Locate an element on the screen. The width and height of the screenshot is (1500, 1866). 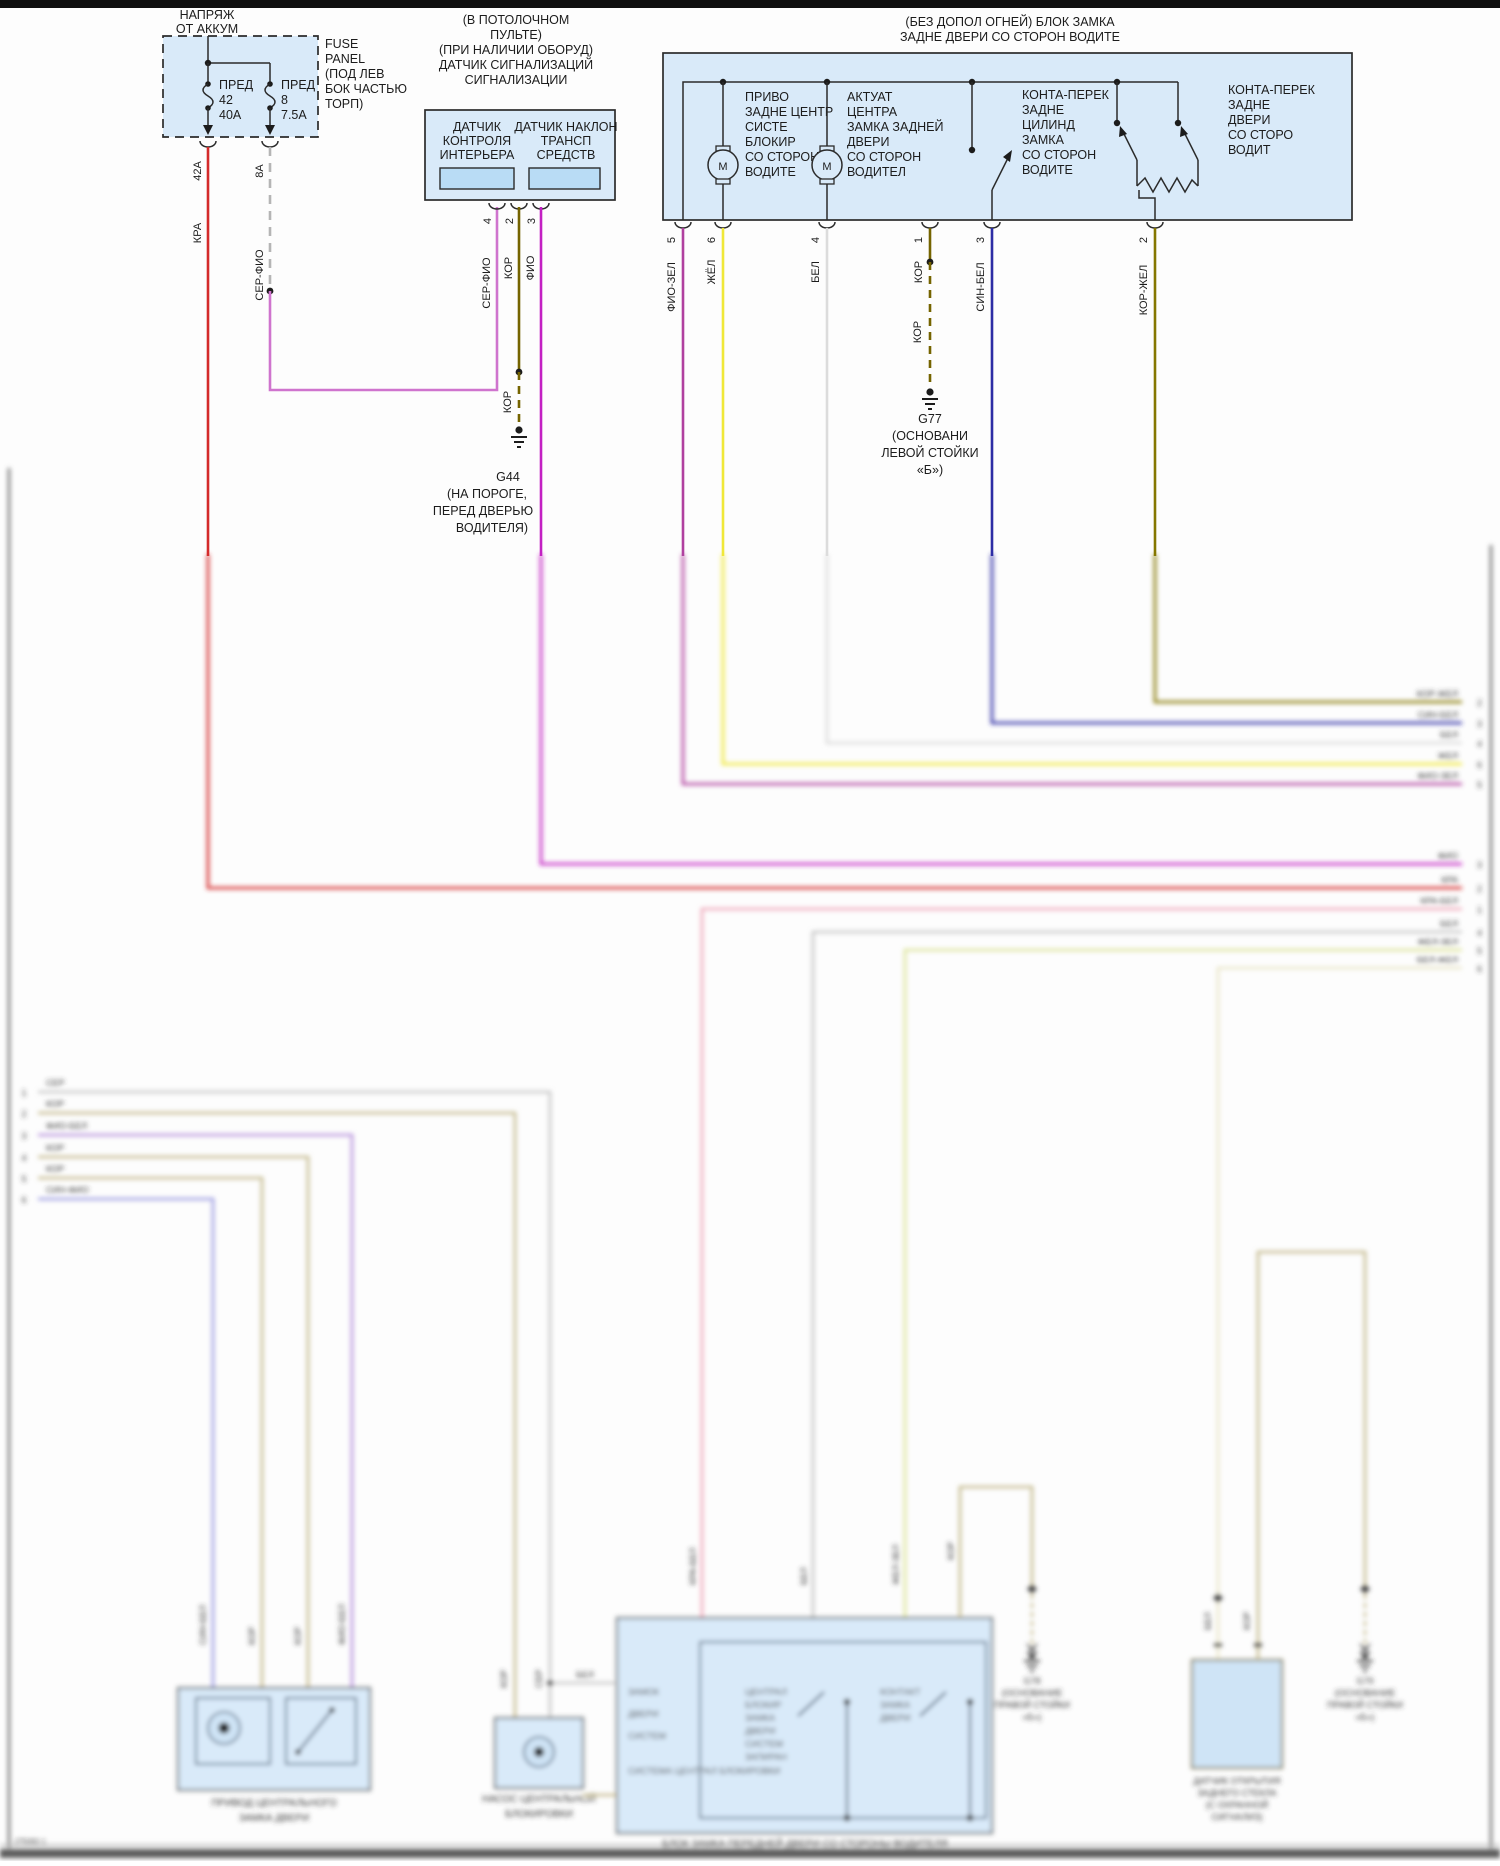
svg-text: (НА ПОРОГЕ, is located at coordinates (487, 494).